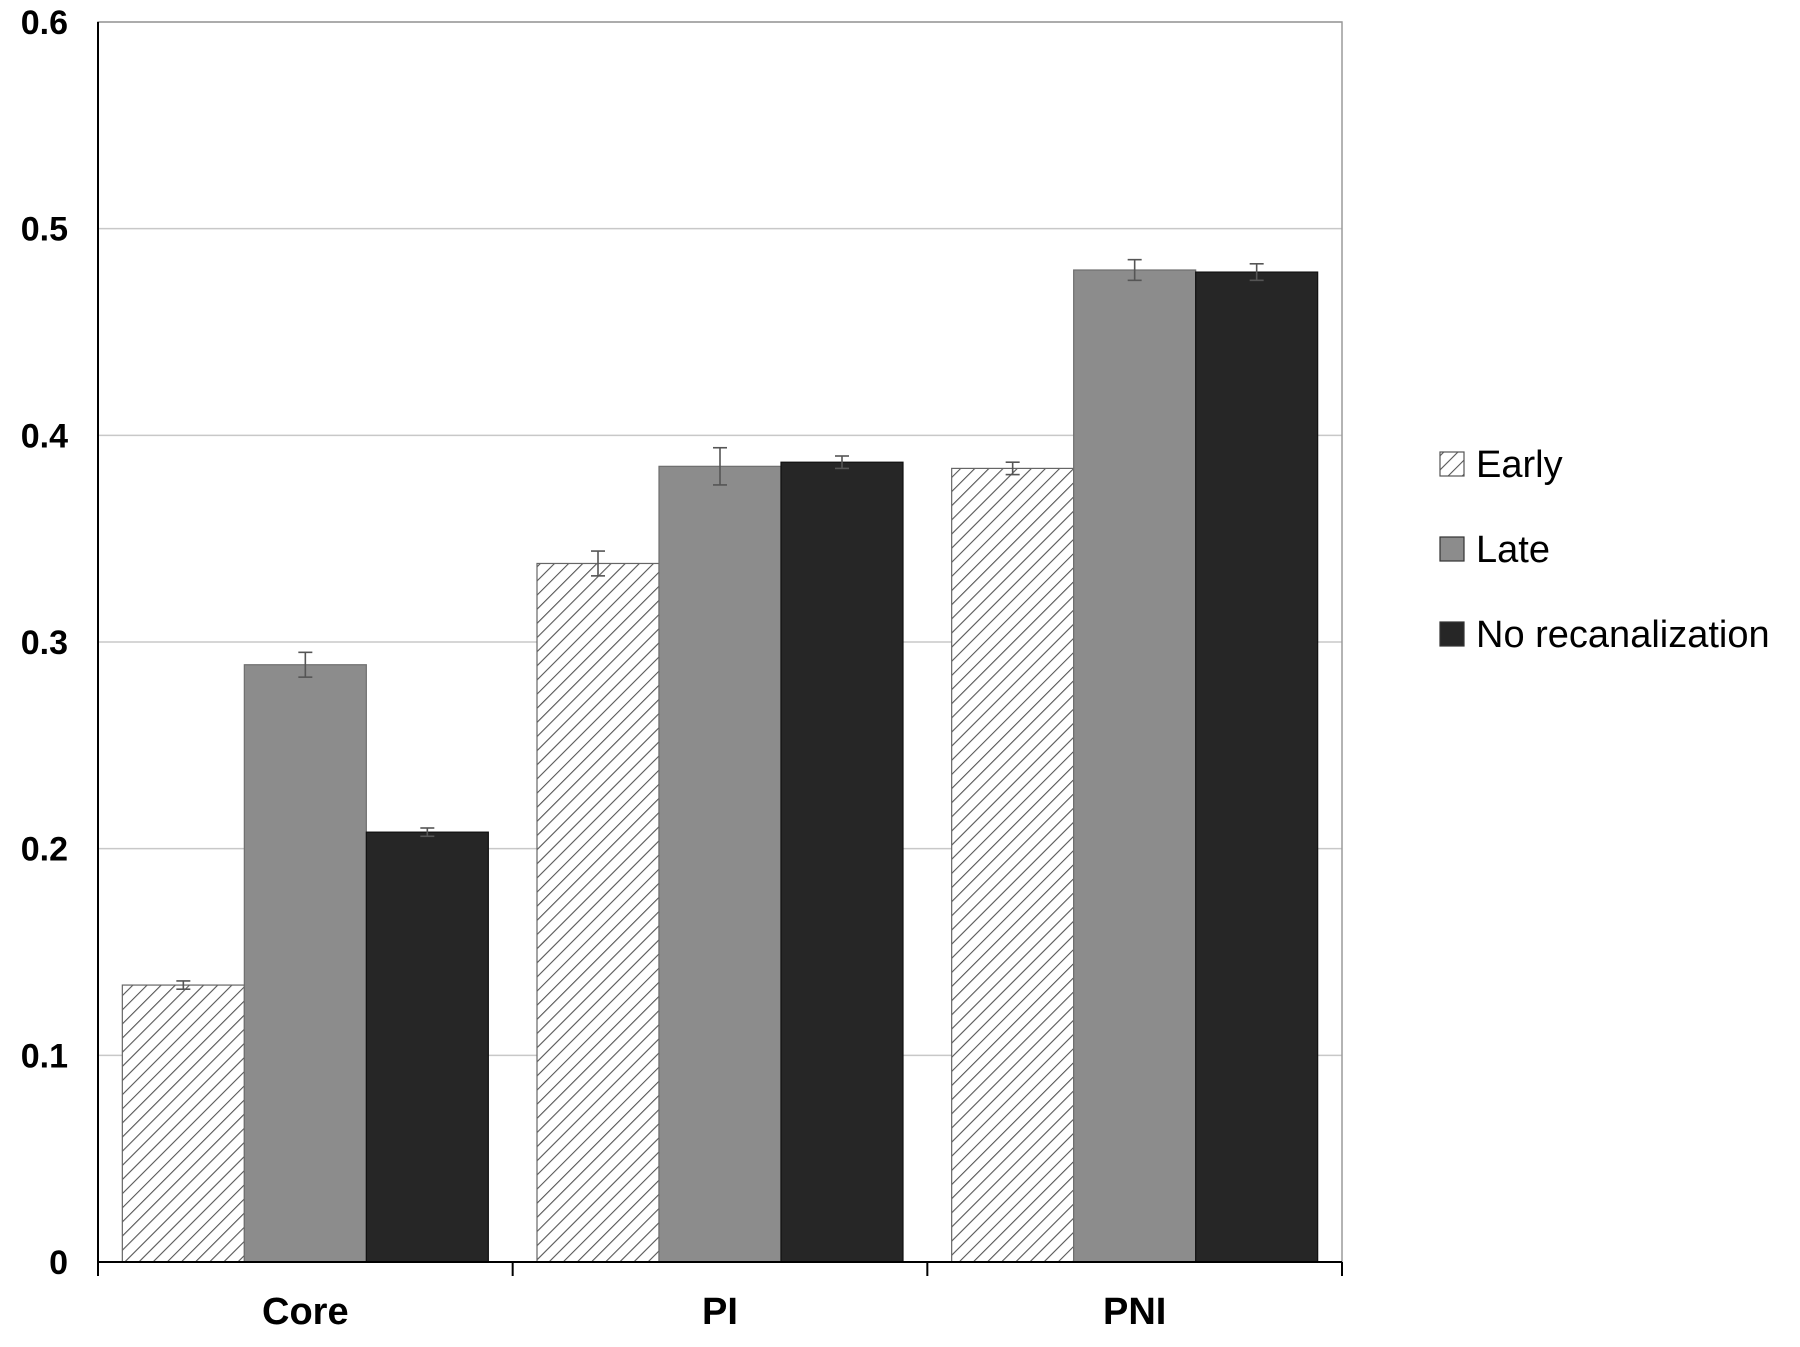  What do you see at coordinates (305, 1312) in the screenshot?
I see `category-label: Core` at bounding box center [305, 1312].